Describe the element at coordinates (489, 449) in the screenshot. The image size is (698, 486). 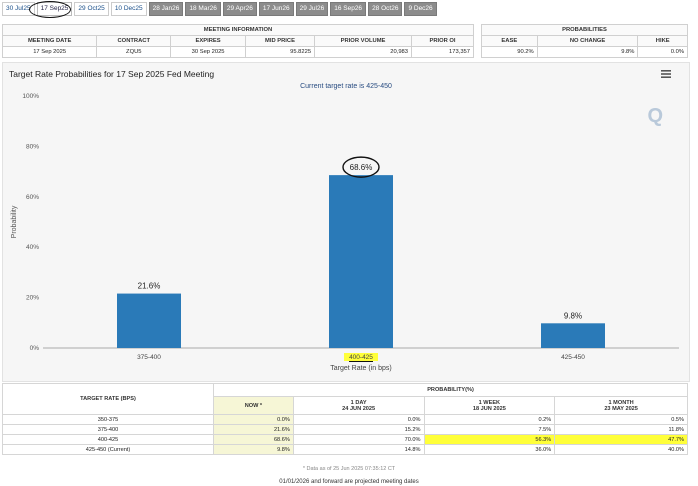
I see `prob-cell-week: 36.0%` at that location.